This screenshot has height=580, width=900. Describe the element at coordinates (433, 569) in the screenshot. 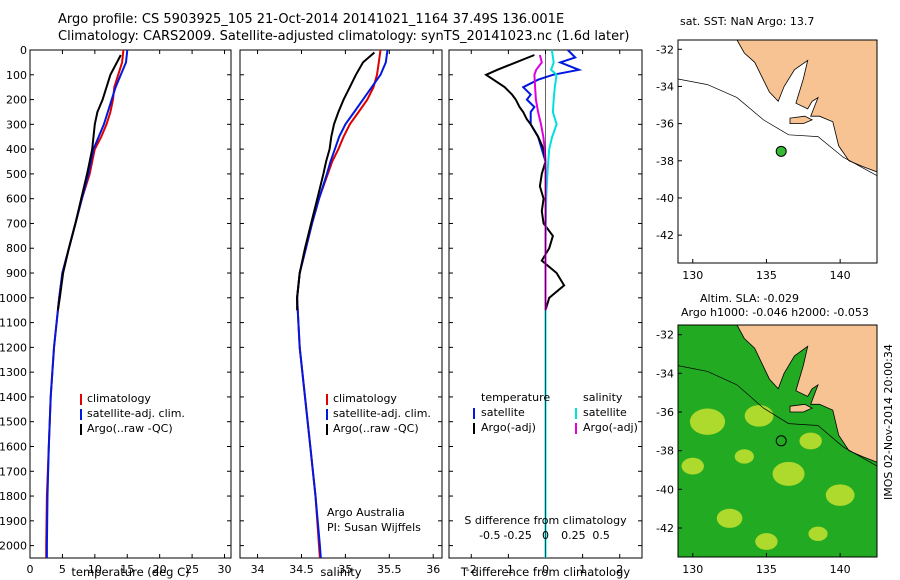

I see `x-tick-label: 36` at that location.